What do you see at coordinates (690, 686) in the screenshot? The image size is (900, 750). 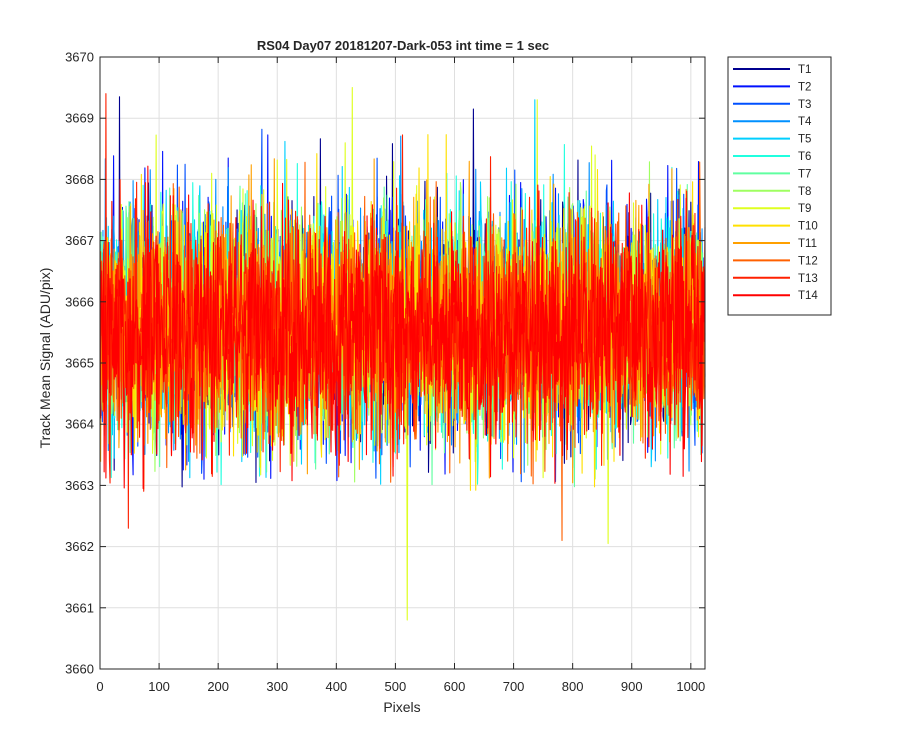 I see `x-tick-label: 1000` at bounding box center [690, 686].